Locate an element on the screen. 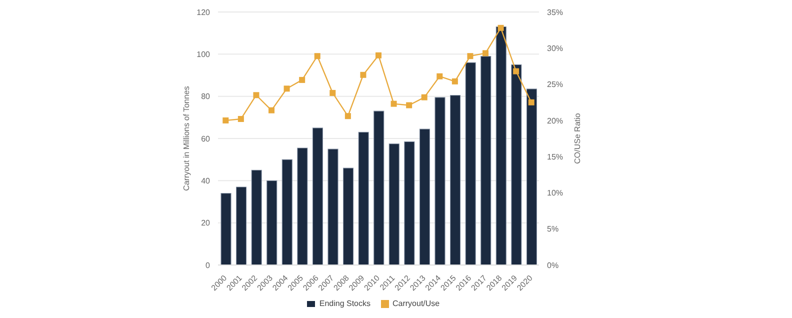 Image resolution: width=792 pixels, height=318 pixels. y2-axis-title: CO/USe Ratio is located at coordinates (577, 138).